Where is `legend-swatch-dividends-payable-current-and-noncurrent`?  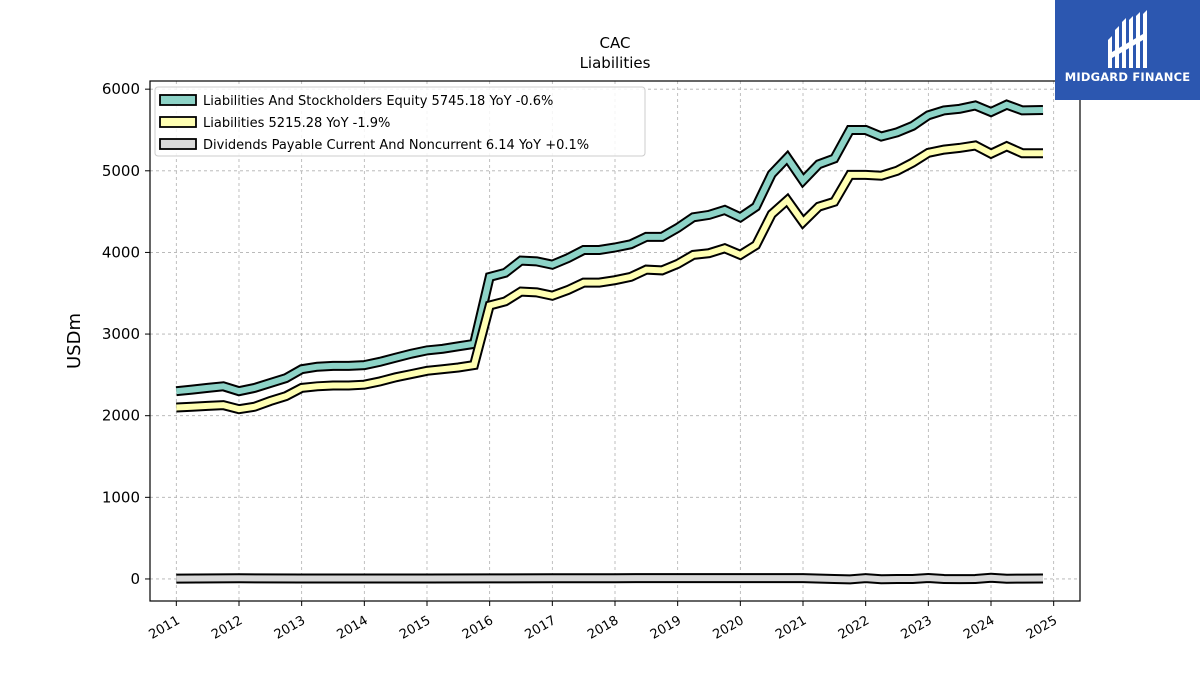 legend-swatch-dividends-payable-current-and-noncurrent is located at coordinates (178, 144).